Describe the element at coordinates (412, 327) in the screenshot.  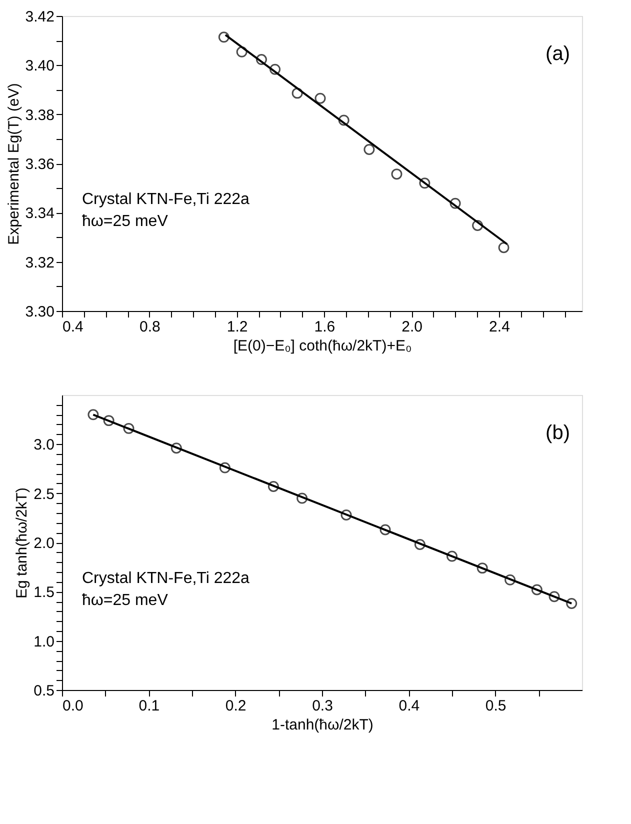
I see `x-tick-label: 2.0` at that location.